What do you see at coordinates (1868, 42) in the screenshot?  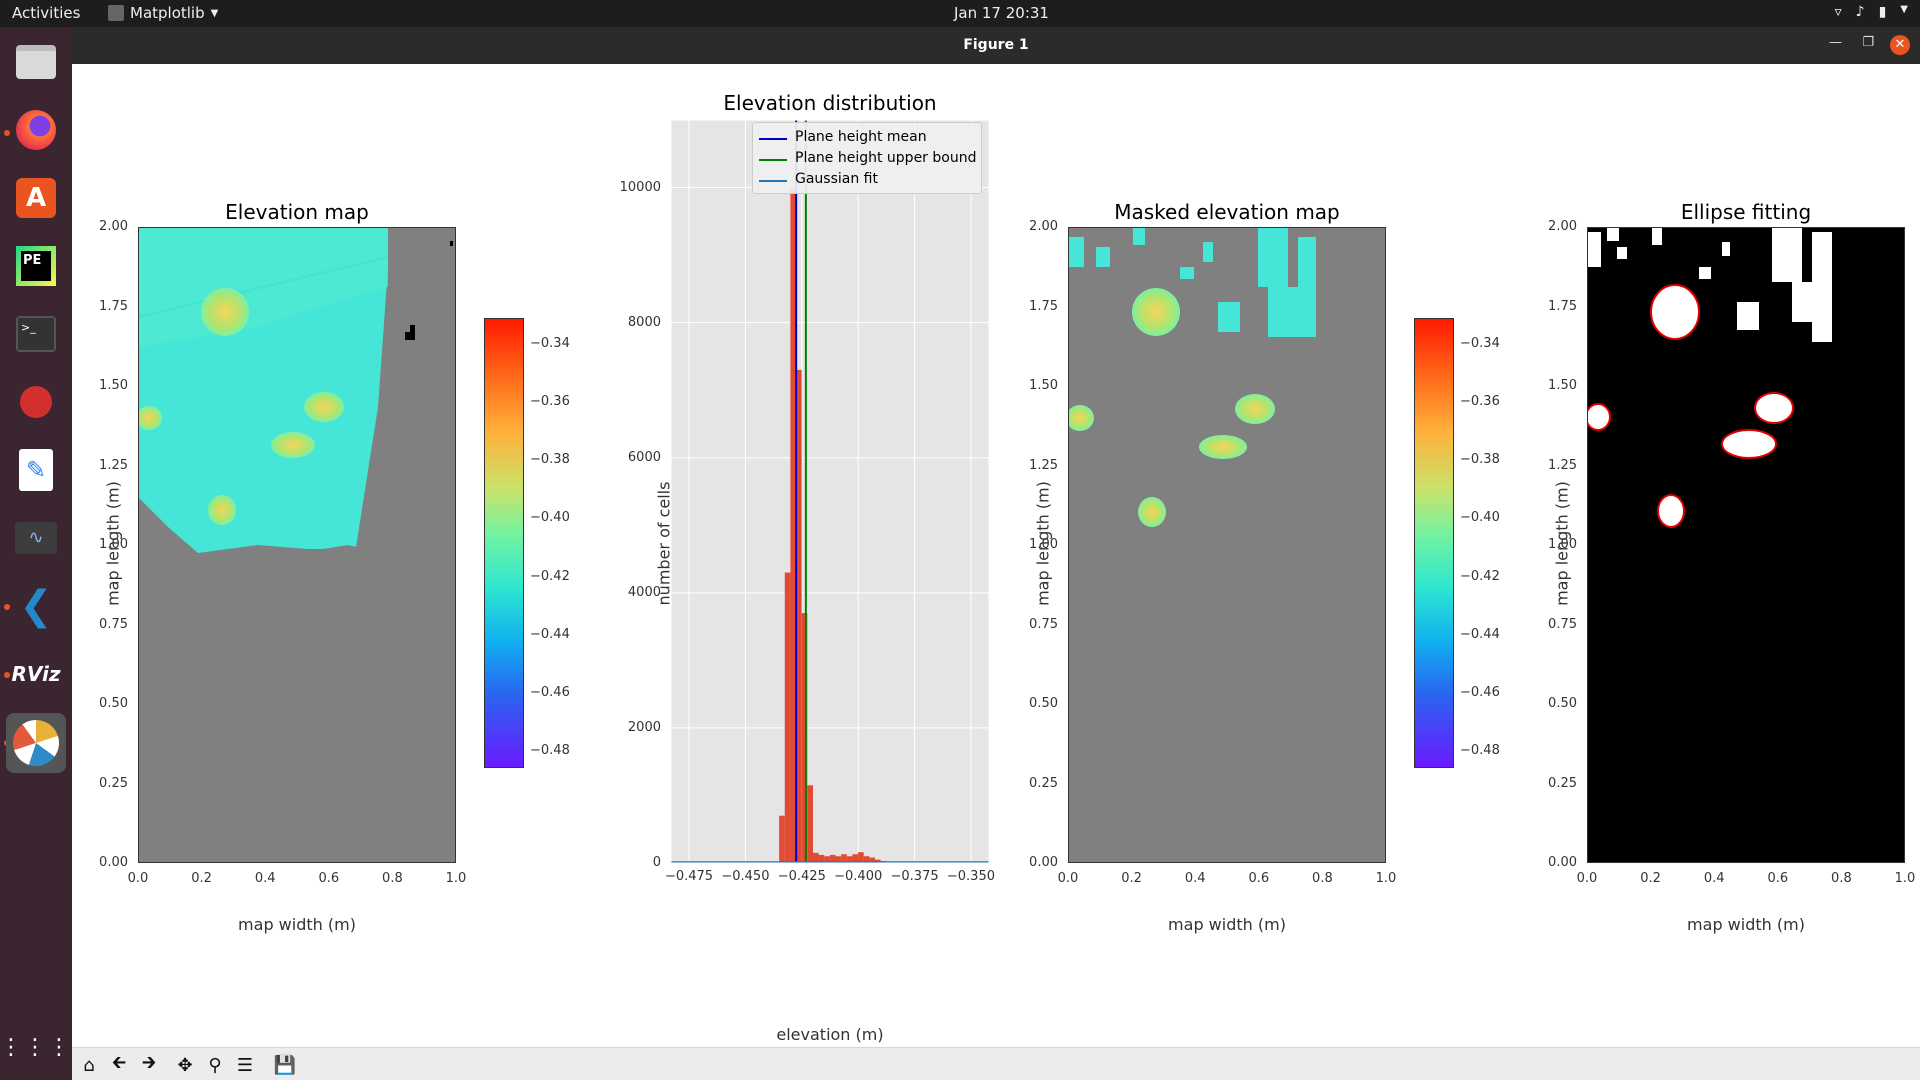 I see `restore-icon: ❐` at bounding box center [1868, 42].